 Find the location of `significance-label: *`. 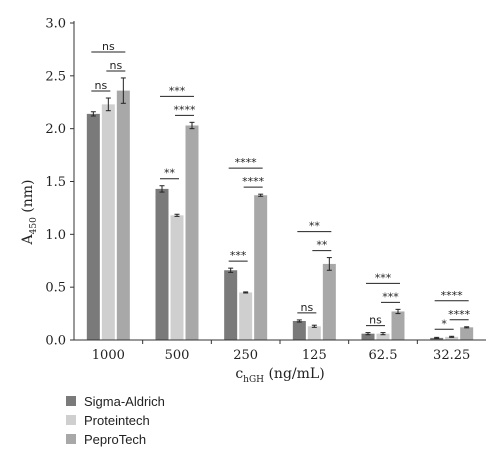

significance-label: * is located at coordinates (444, 323).